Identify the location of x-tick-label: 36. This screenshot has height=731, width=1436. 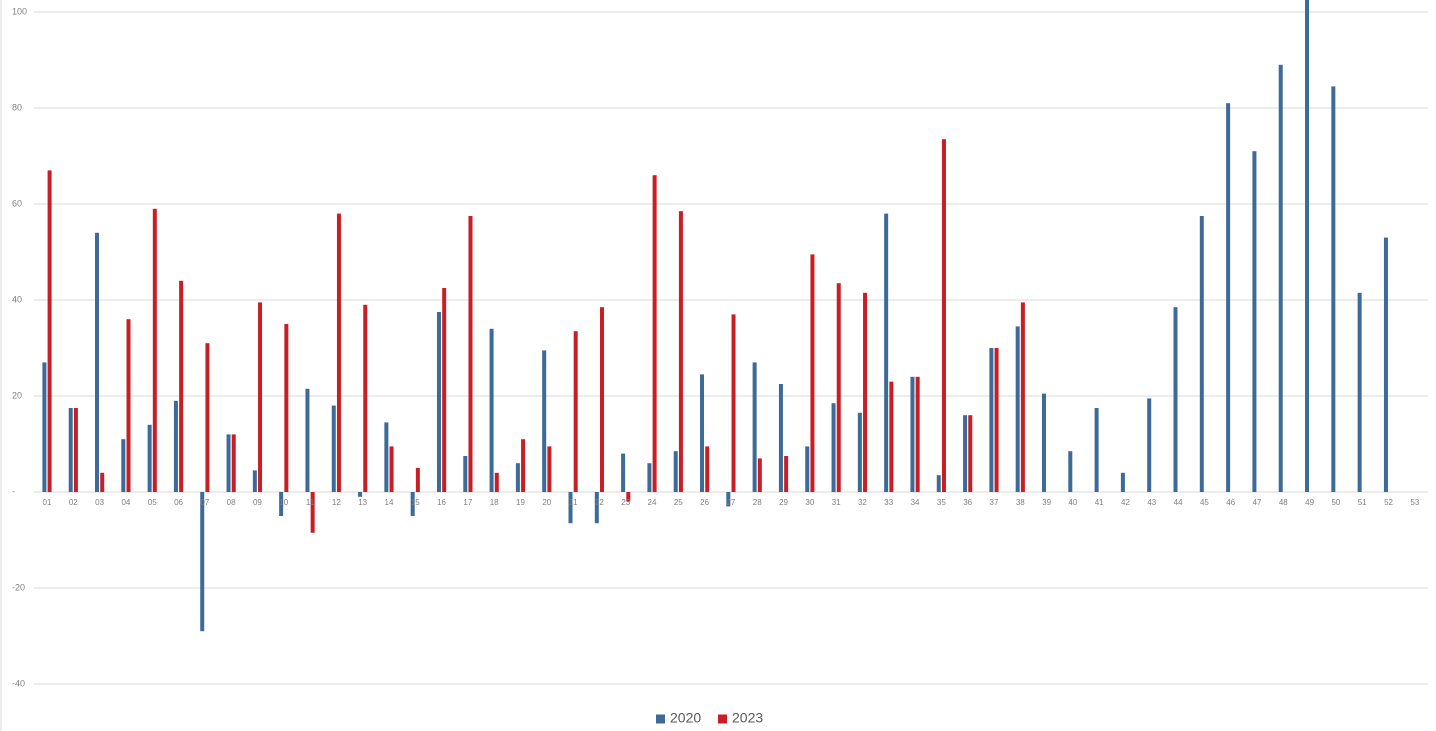
(967, 502).